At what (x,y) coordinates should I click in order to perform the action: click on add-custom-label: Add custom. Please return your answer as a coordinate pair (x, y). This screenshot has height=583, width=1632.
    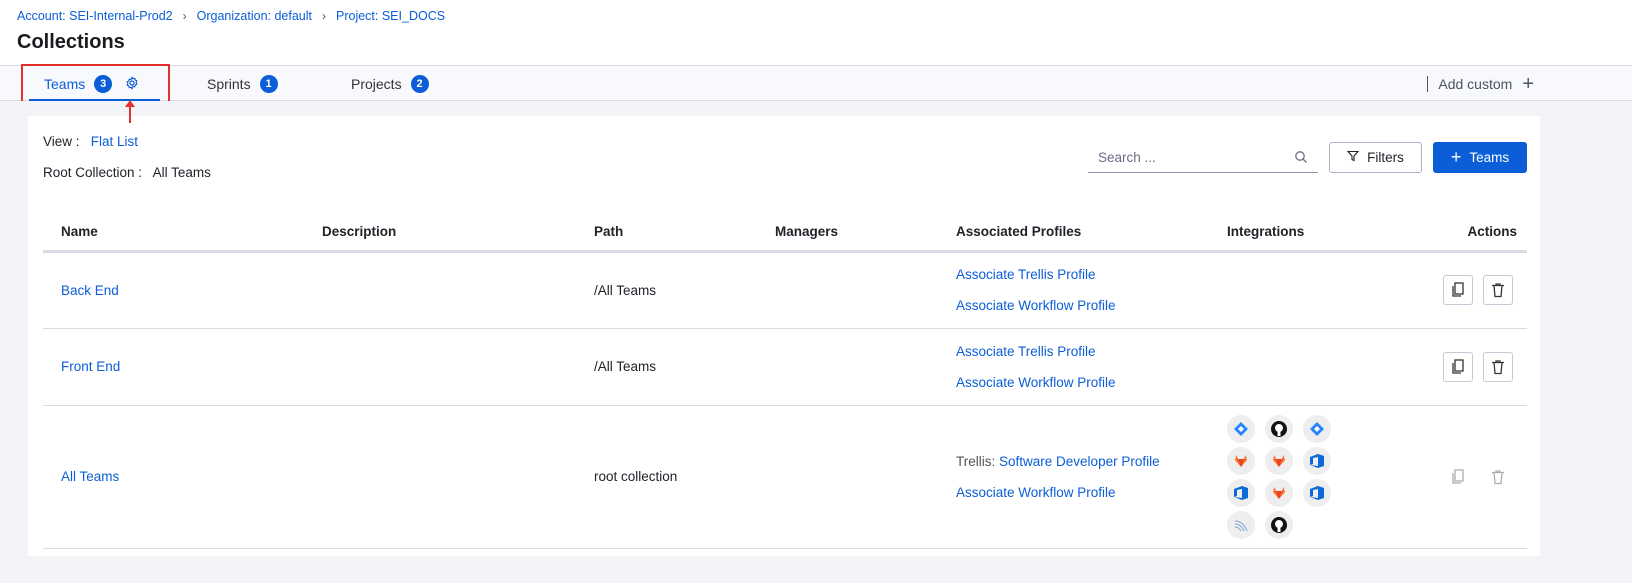
    Looking at the image, I should click on (1475, 84).